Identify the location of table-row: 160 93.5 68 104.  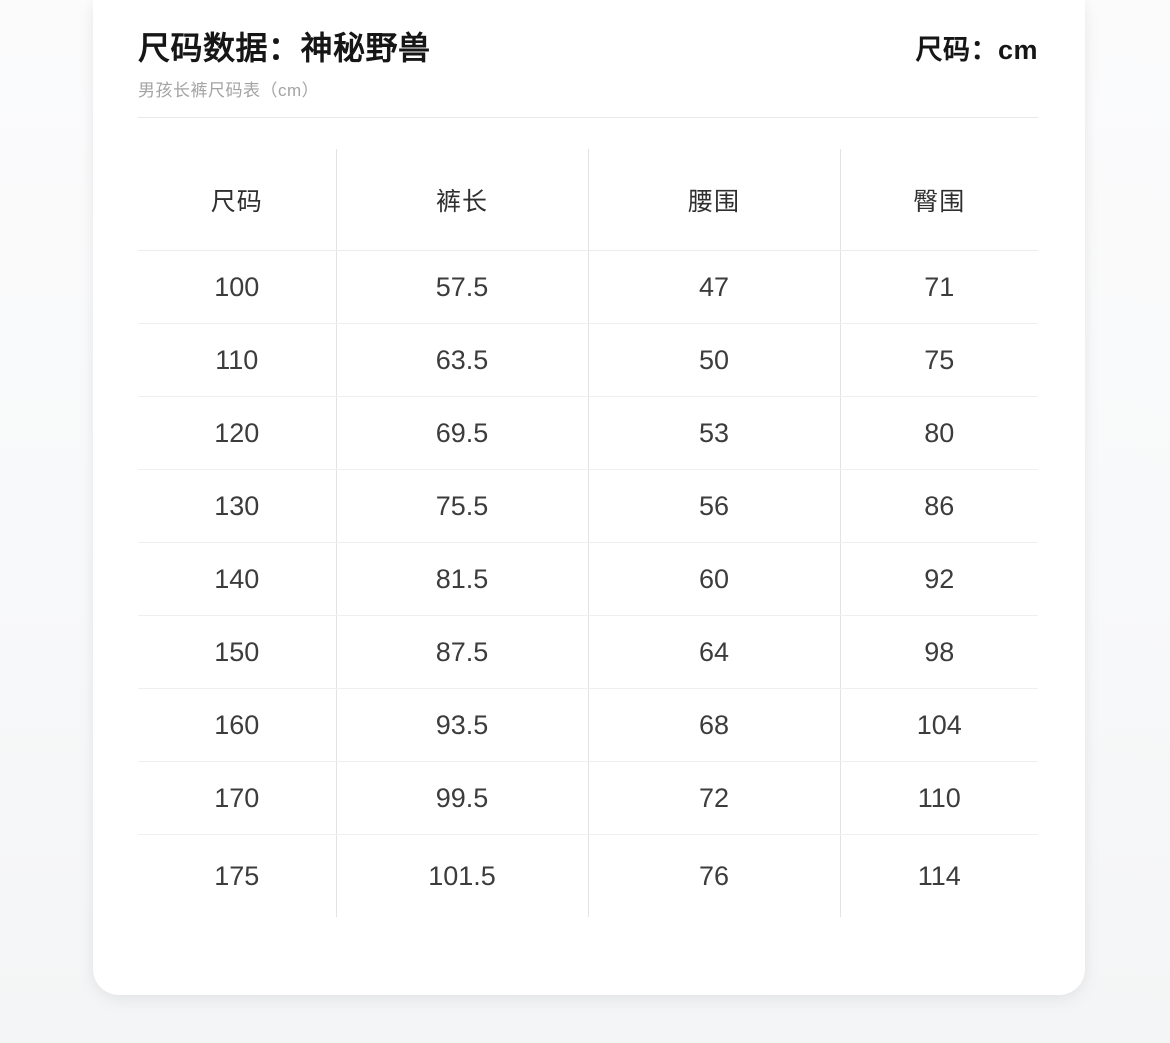
(588, 725).